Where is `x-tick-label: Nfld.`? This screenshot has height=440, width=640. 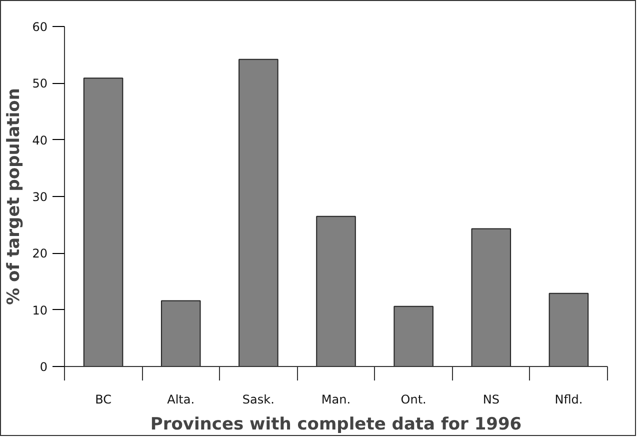 x-tick-label: Nfld. is located at coordinates (568, 399).